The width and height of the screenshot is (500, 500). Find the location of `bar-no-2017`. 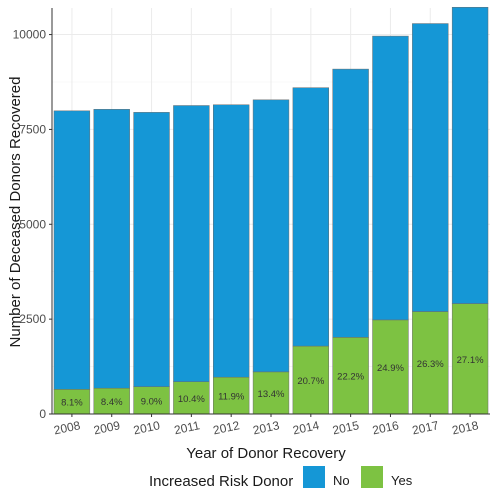

bar-no-2017 is located at coordinates (430, 167).